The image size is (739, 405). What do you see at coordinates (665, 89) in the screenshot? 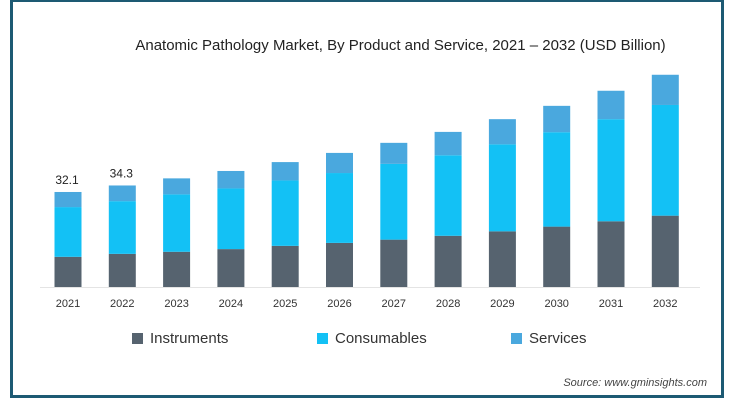
I see `bar-services-2032` at bounding box center [665, 89].